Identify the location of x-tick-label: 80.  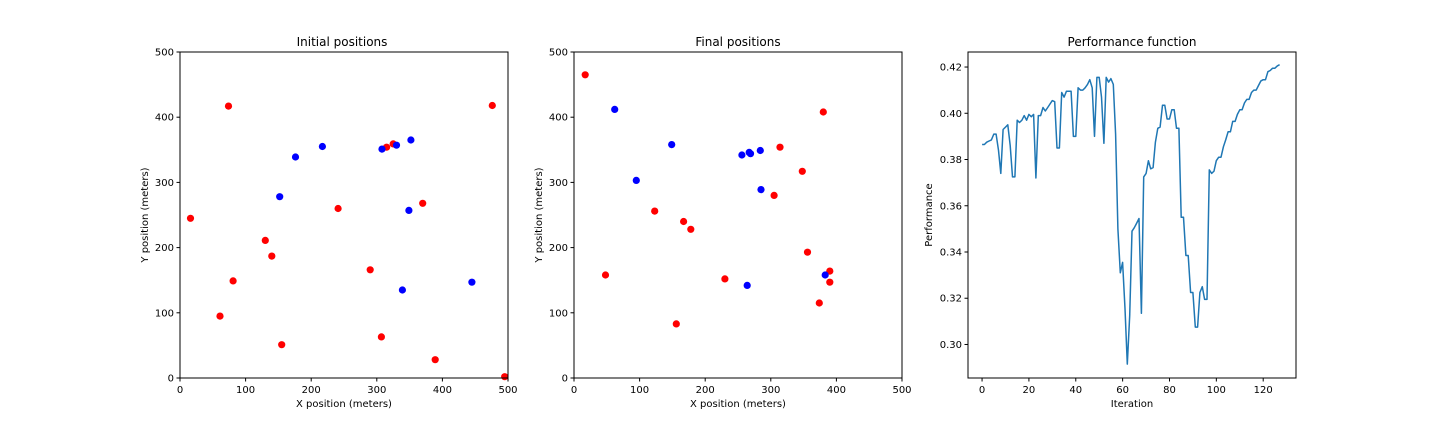
(1169, 390).